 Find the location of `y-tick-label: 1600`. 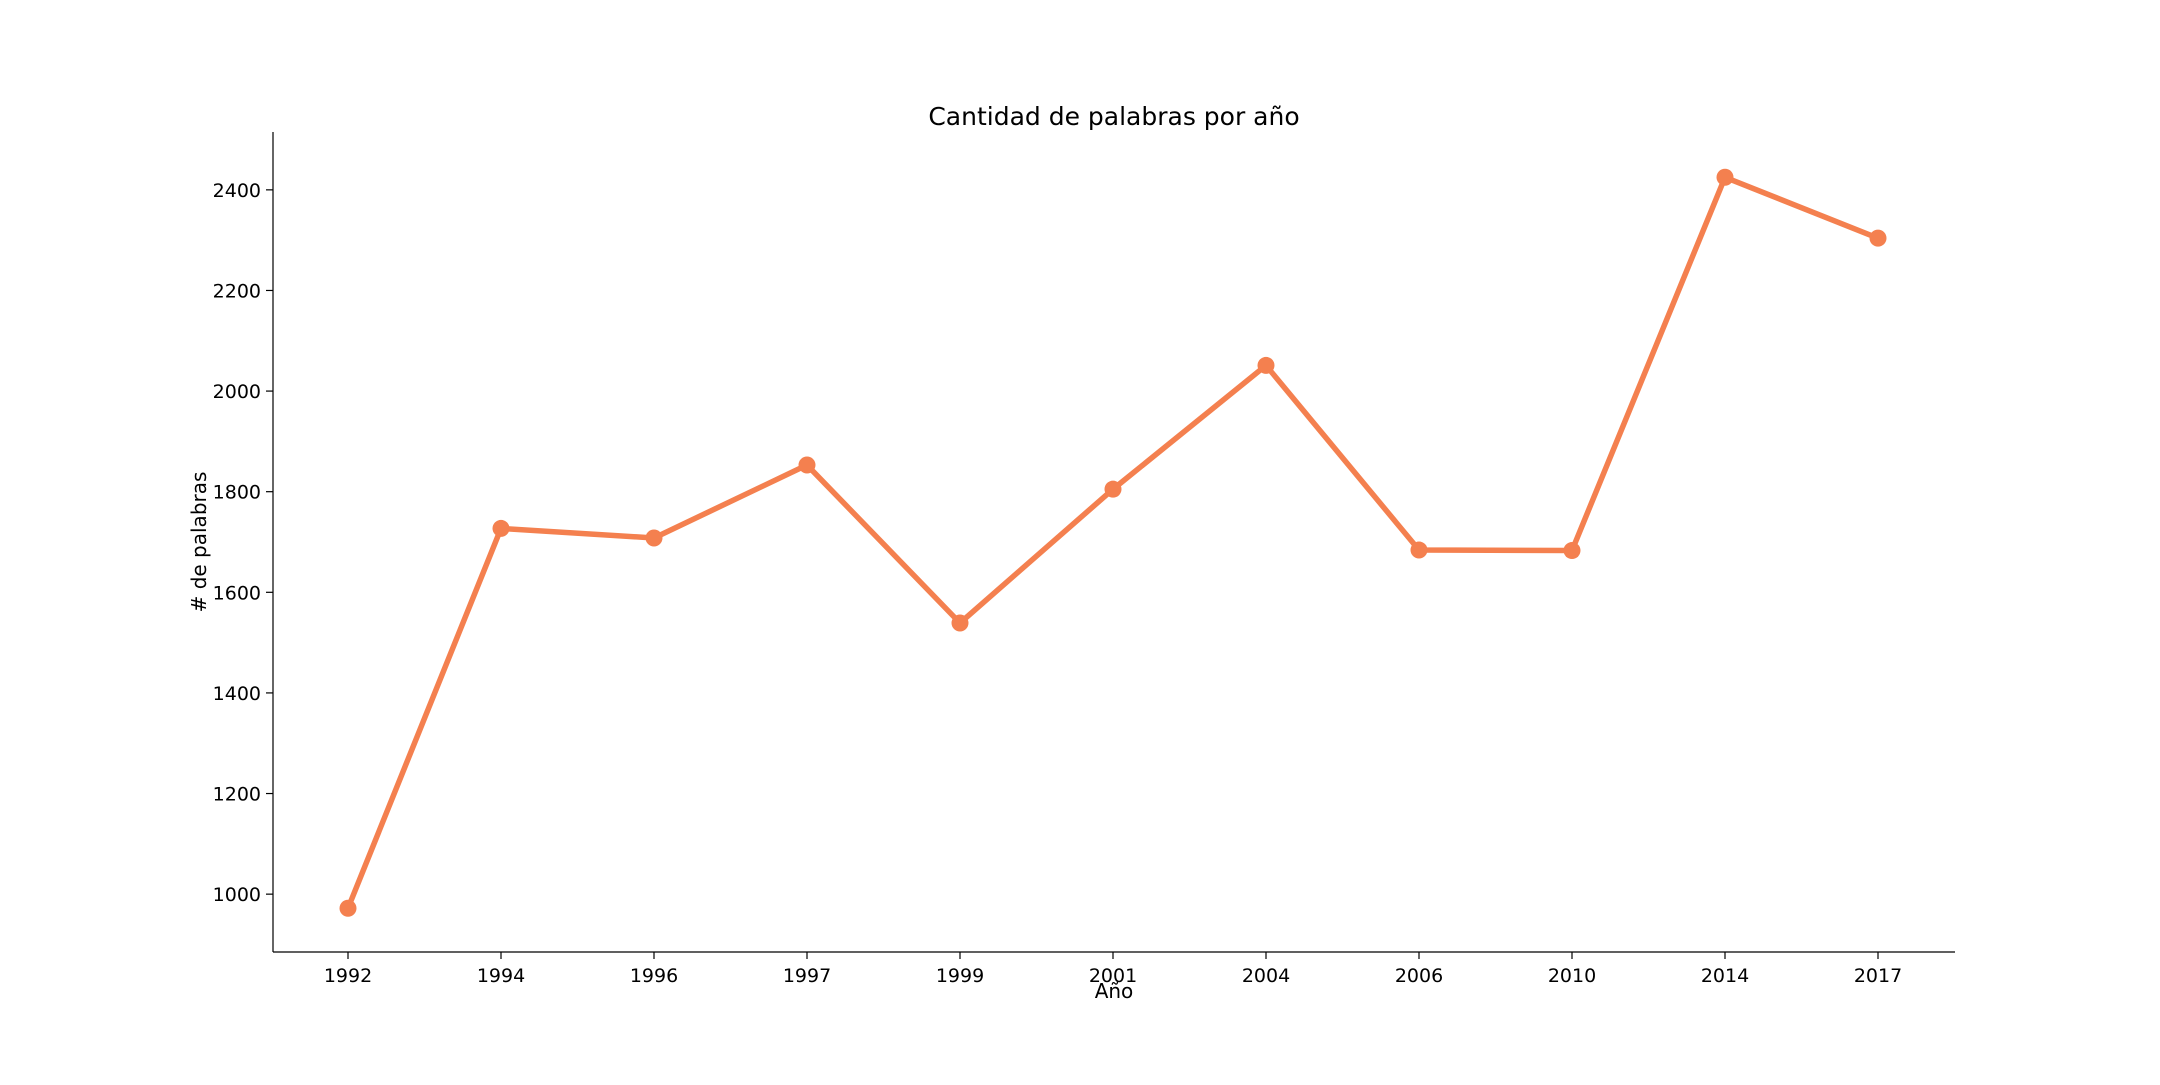

y-tick-label: 1600 is located at coordinates (237, 593).